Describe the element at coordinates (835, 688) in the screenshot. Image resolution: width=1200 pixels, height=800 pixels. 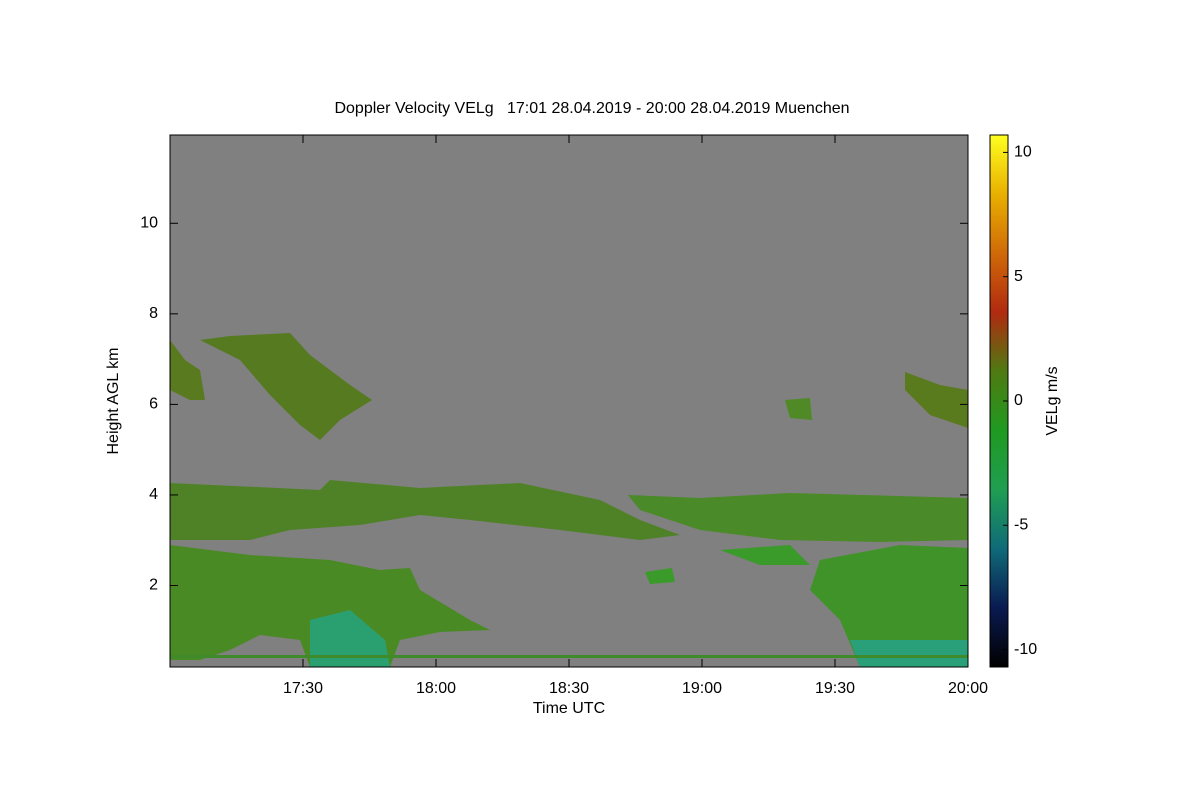
I see `x-tick-label: 19:30` at that location.